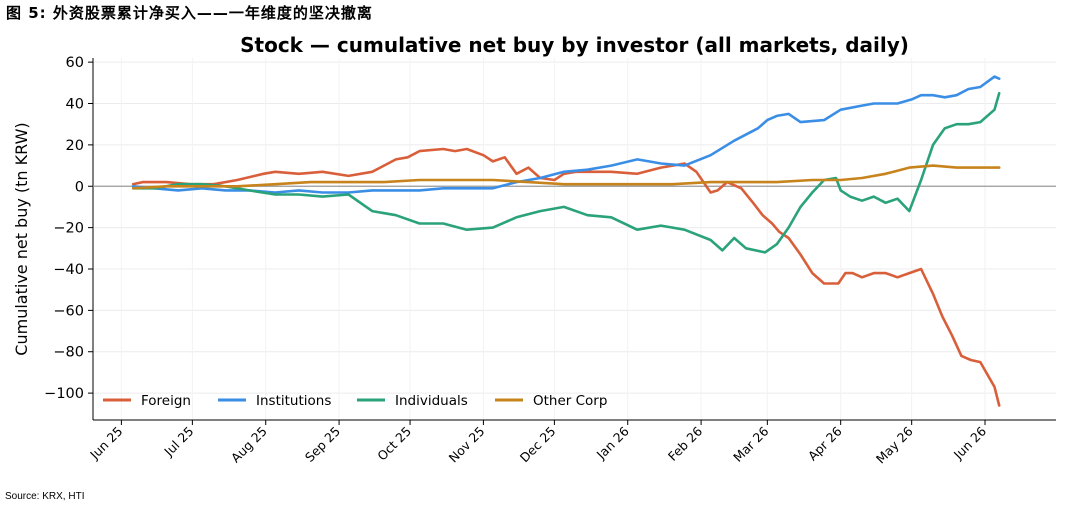 The image size is (1080, 508). Describe the element at coordinates (566, 177) in the screenshot. I see `series-line-other-corp` at that location.